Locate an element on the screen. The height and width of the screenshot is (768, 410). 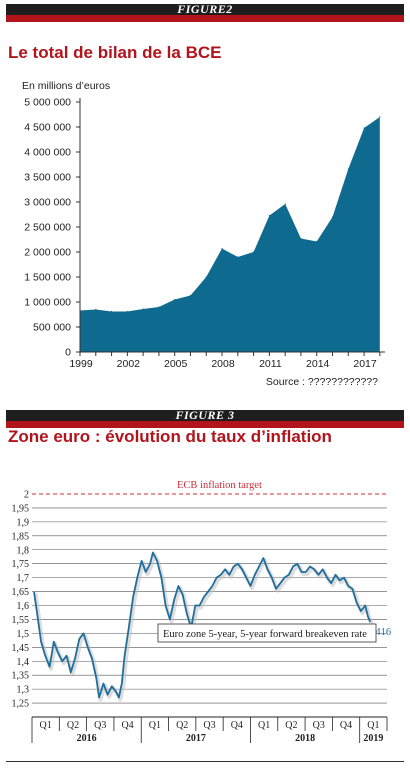
legend-box is located at coordinates (267, 633).